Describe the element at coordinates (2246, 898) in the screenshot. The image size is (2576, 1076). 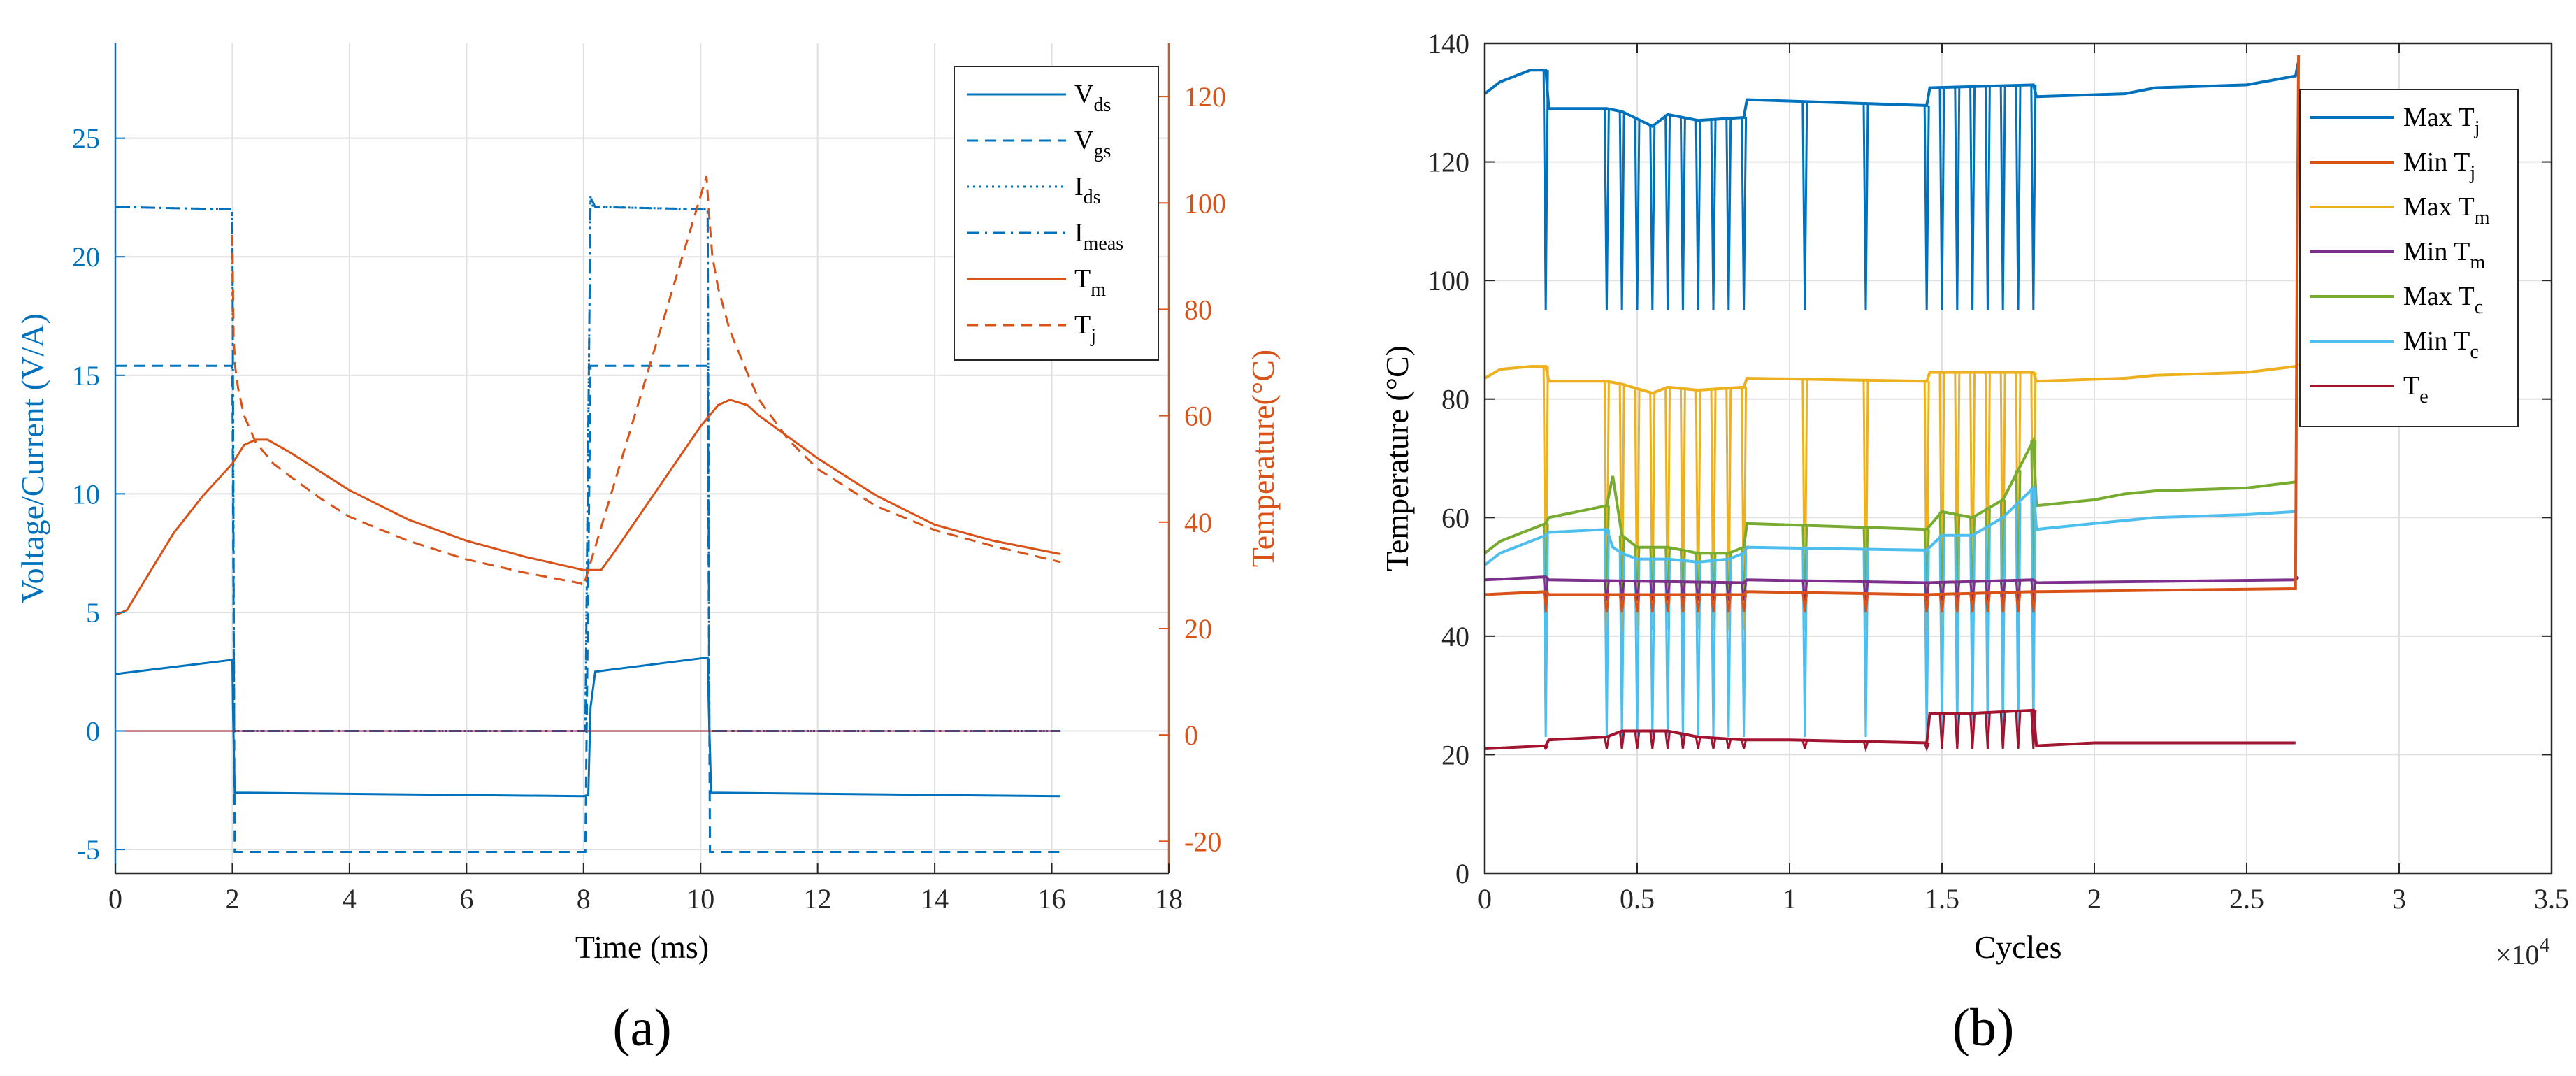
I see `x-tick-label: 2.5` at that location.